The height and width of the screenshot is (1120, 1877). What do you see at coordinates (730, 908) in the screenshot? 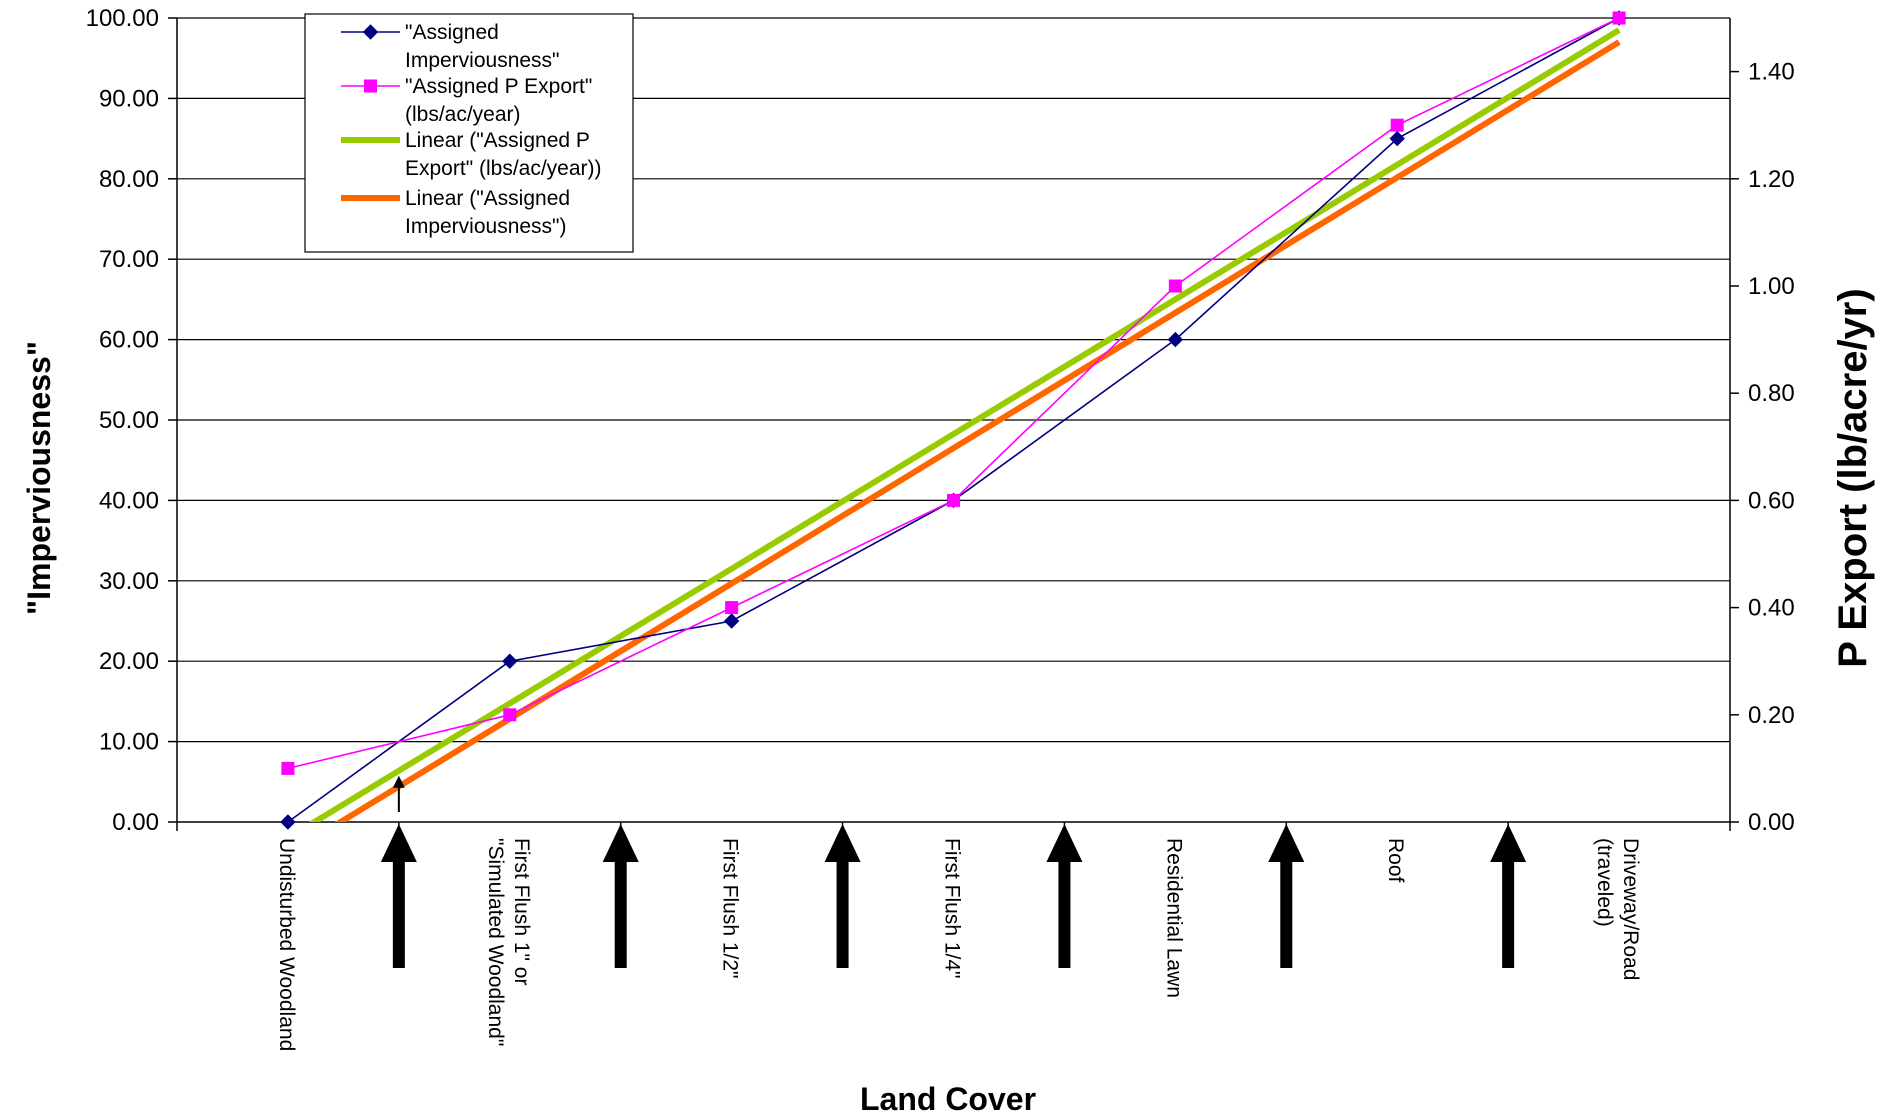
I see `category-label: First Flush 1/2"` at bounding box center [730, 908].